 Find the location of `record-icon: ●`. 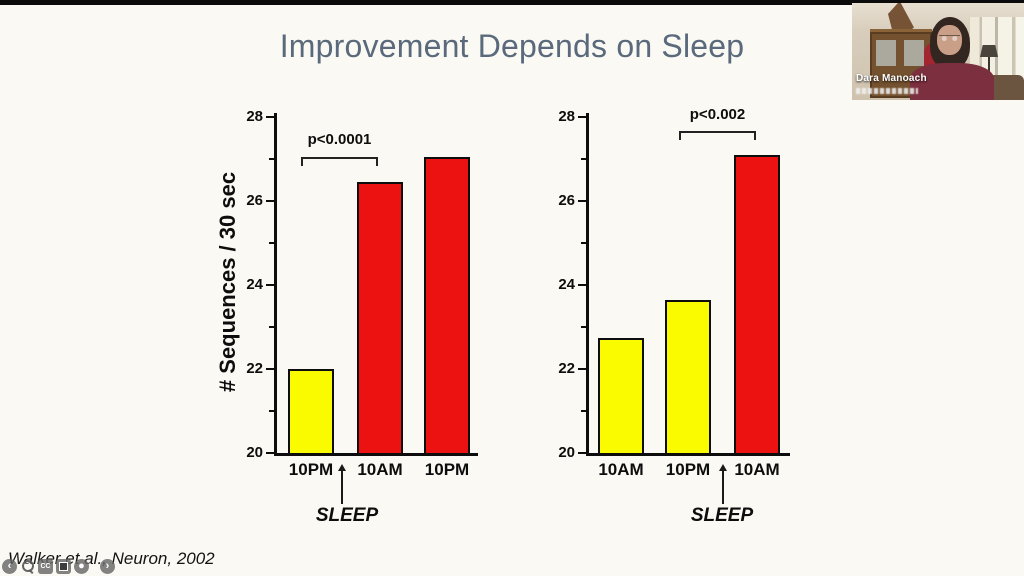

record-icon: ● is located at coordinates (81, 566).